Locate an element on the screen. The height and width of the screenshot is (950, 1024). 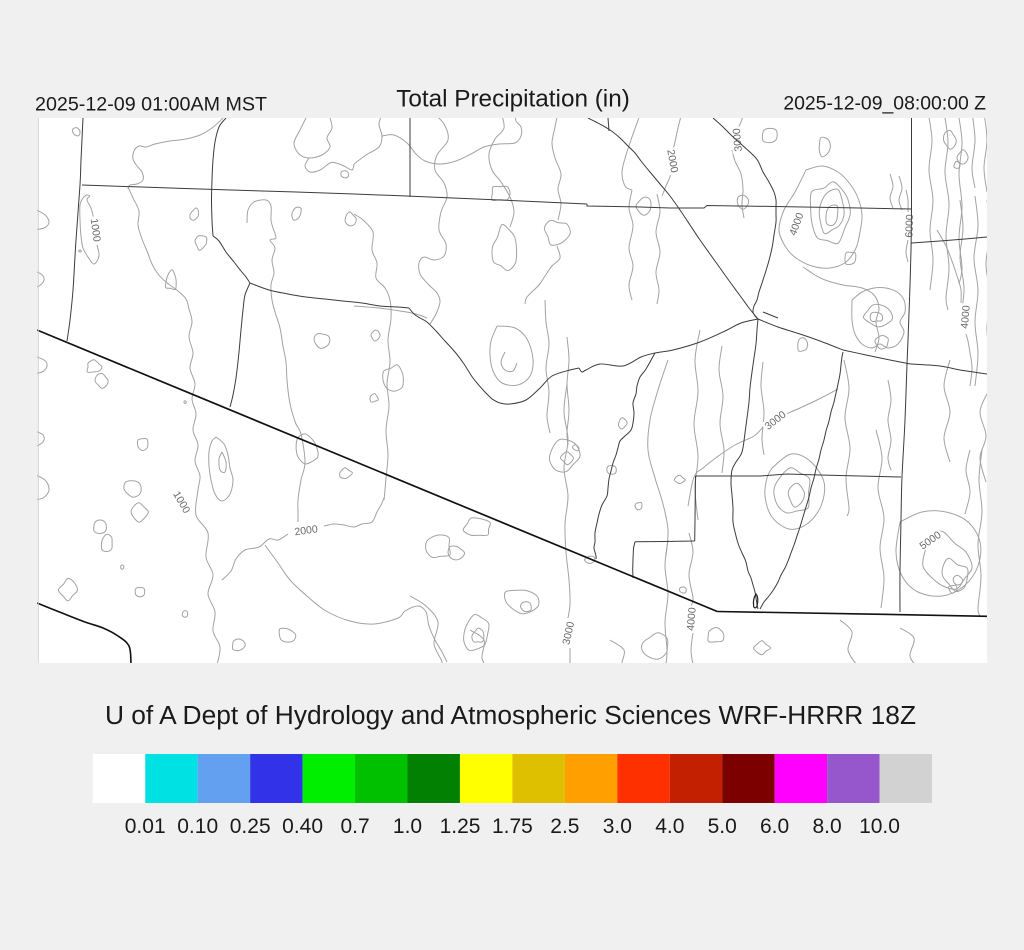
svg-text: 1.75 is located at coordinates (512, 826).